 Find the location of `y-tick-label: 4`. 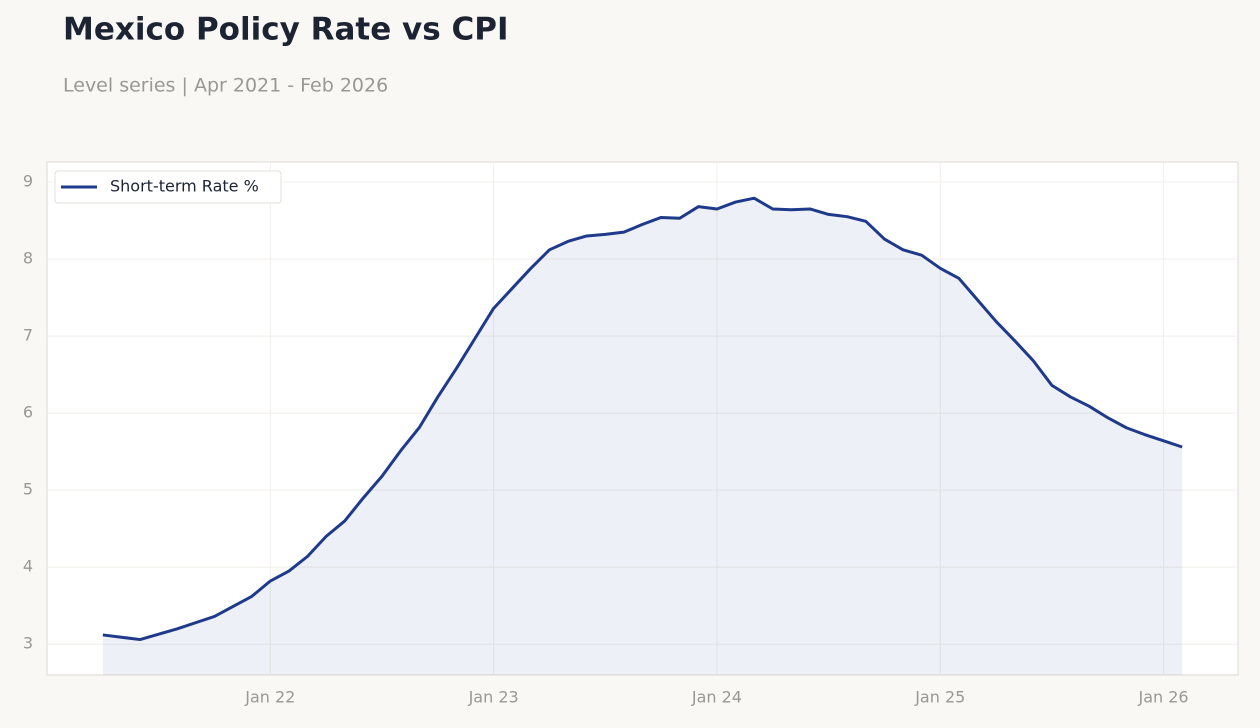

y-tick-label: 4 is located at coordinates (28, 566).